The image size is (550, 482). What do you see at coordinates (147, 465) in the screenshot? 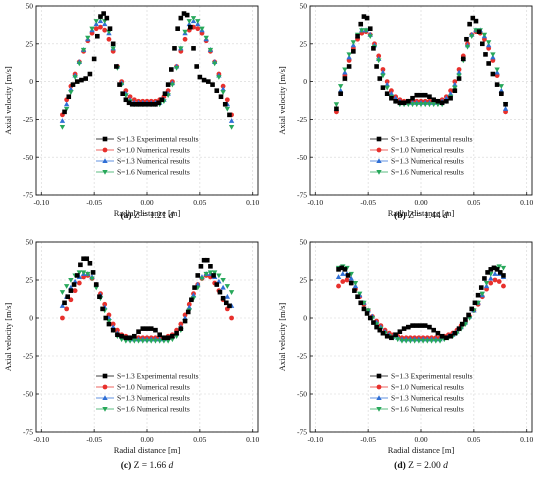
I see `panel-caption: (c) Z = 1.66 d` at bounding box center [147, 465].